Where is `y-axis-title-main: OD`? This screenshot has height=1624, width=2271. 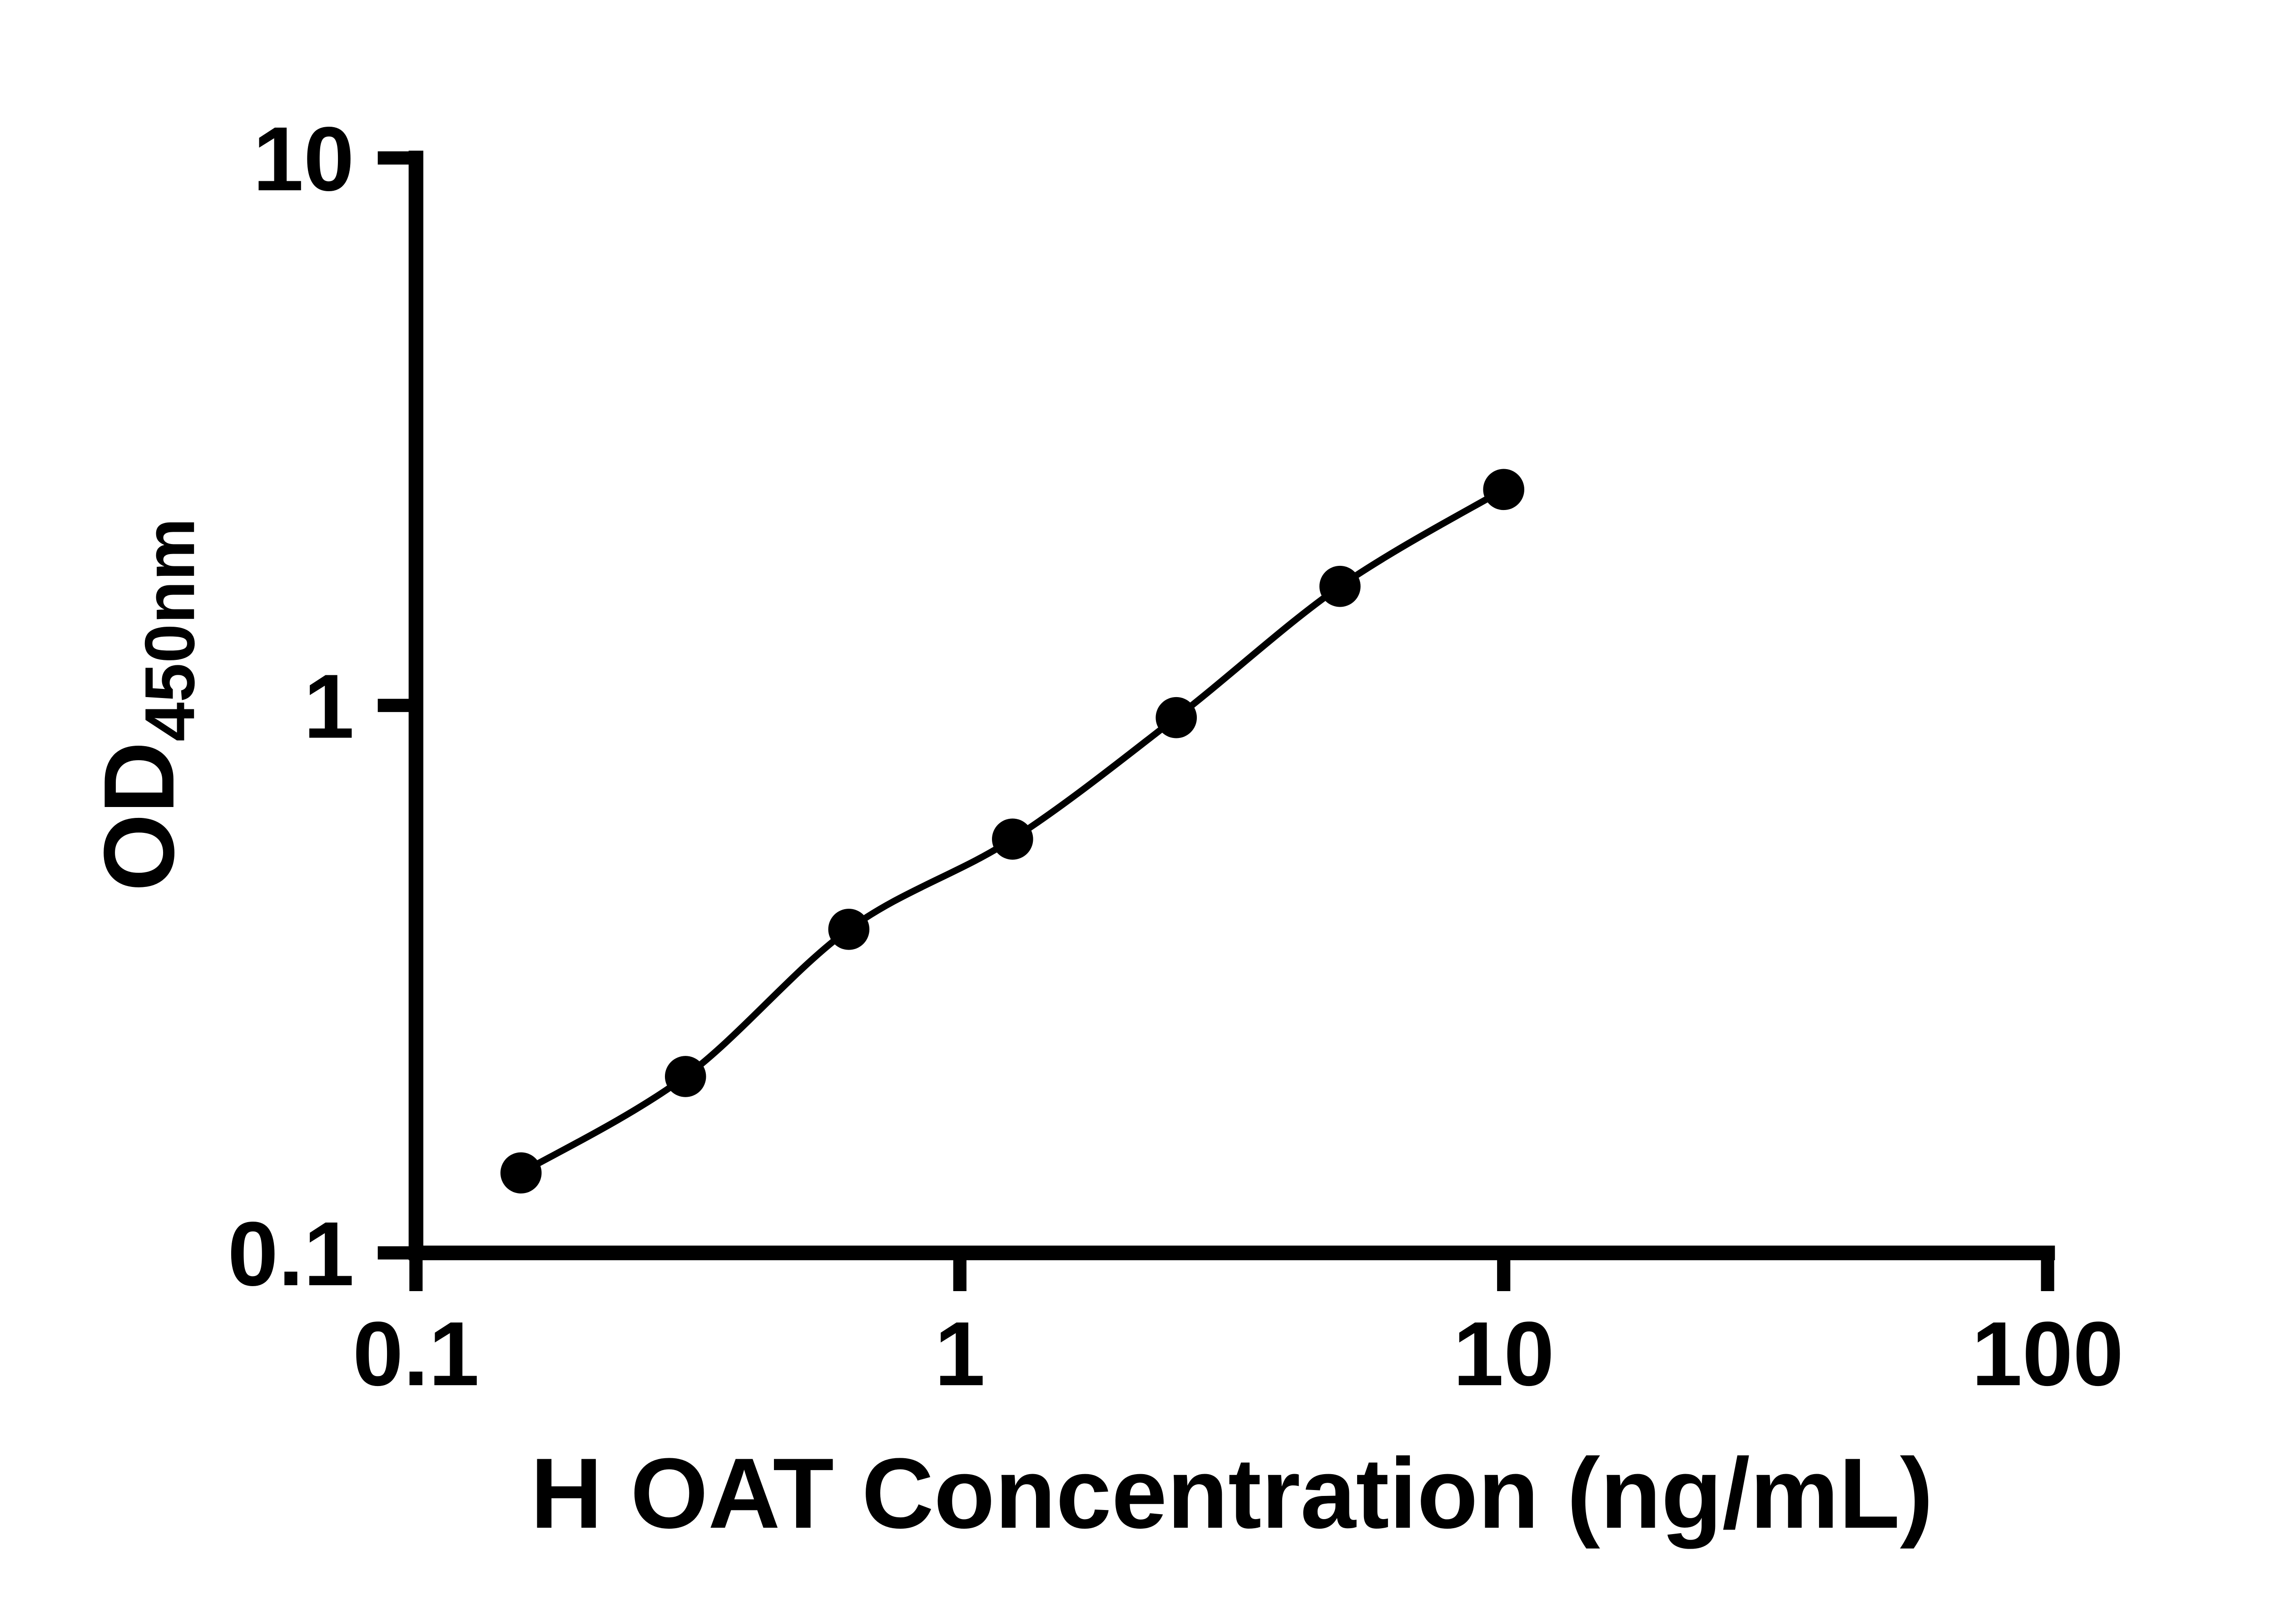
y-axis-title-main: OD is located at coordinates (139, 816).